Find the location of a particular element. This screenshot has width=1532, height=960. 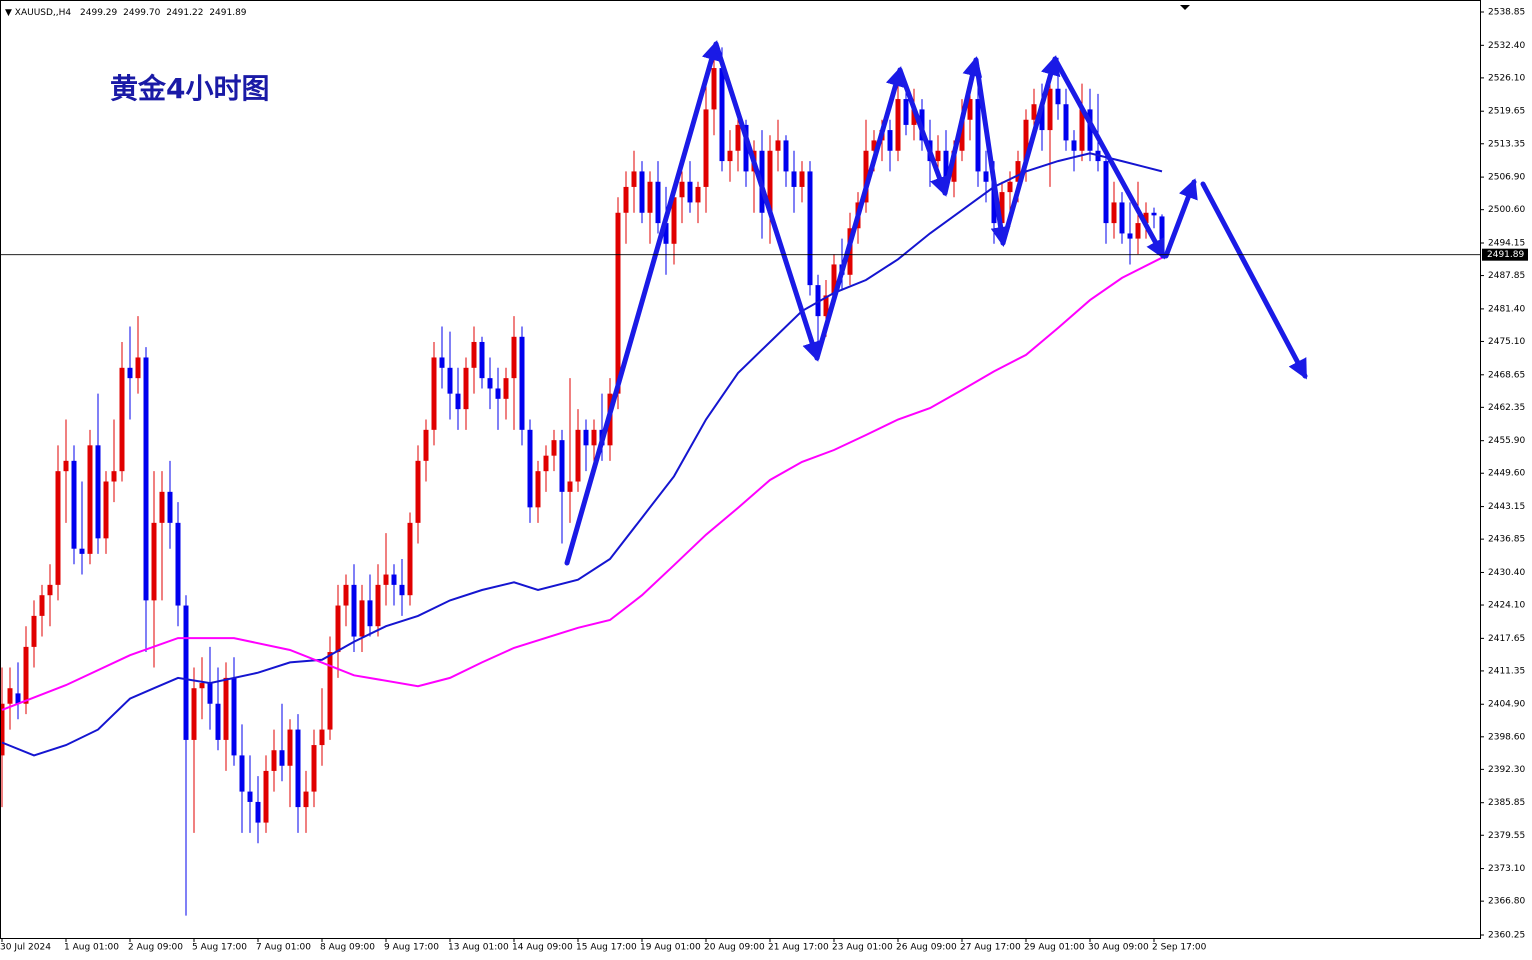

y-tick-label: 2424.10 is located at coordinates (1506, 606).